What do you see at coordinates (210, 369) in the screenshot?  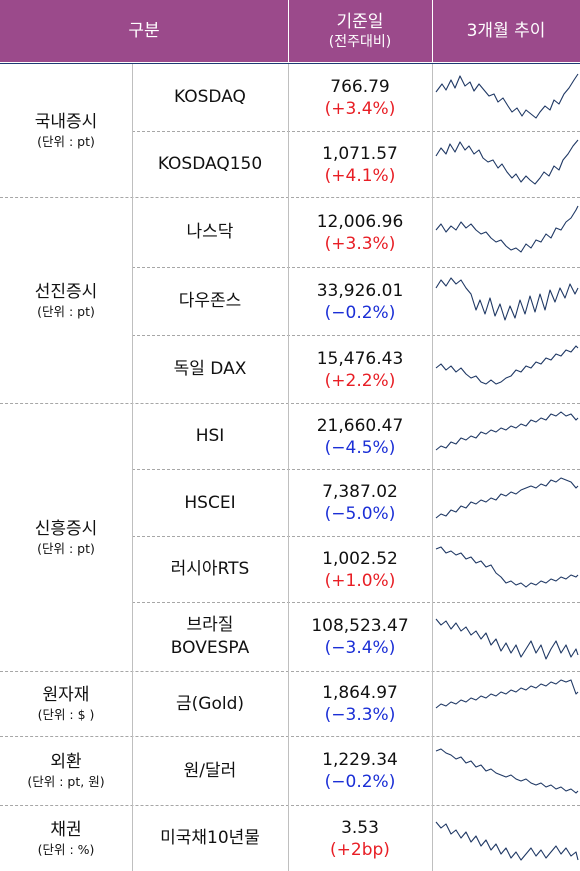 I see `index-name-cell: 독일 DAX` at bounding box center [210, 369].